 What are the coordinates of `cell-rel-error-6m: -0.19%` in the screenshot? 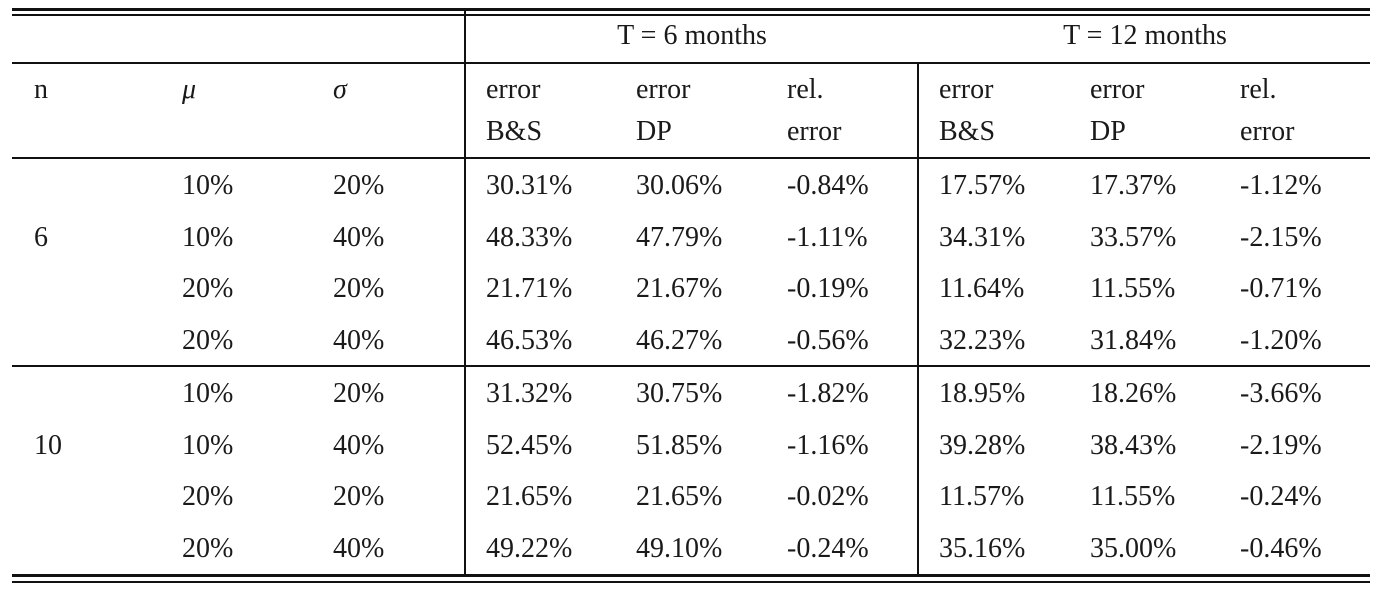 It's located at (828, 288).